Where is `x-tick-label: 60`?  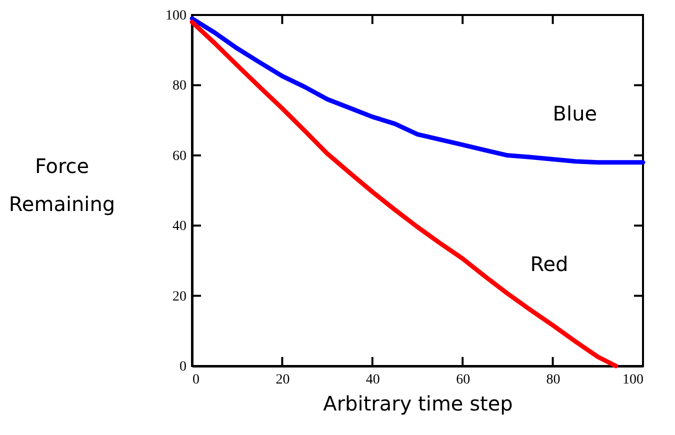
x-tick-label: 60 is located at coordinates (463, 380).